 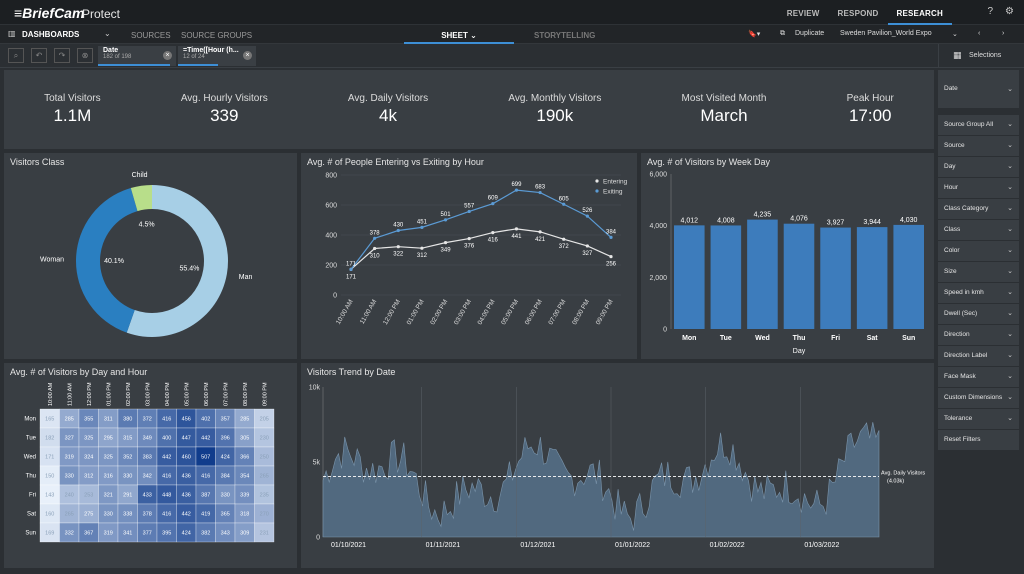 I want to click on kpi-most-visited-month: Most Visited Month March, so click(x=724, y=109).